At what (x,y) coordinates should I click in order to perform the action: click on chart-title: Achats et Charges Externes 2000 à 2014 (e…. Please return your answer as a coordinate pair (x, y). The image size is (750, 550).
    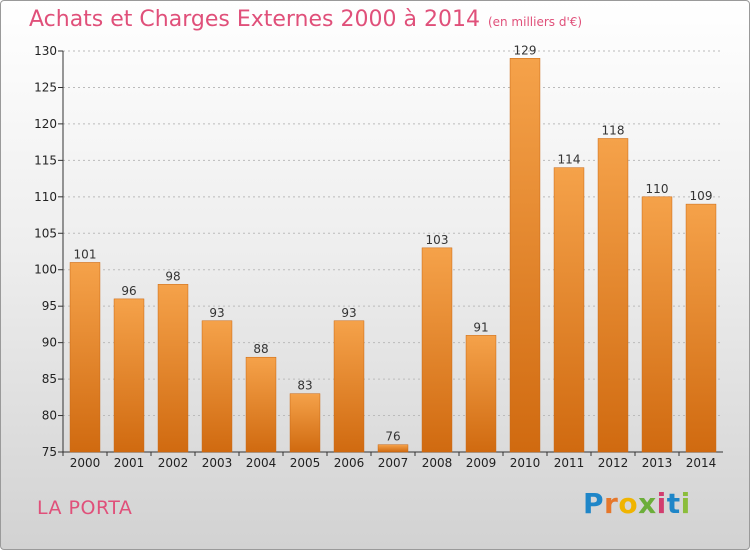
    Looking at the image, I should click on (305, 19).